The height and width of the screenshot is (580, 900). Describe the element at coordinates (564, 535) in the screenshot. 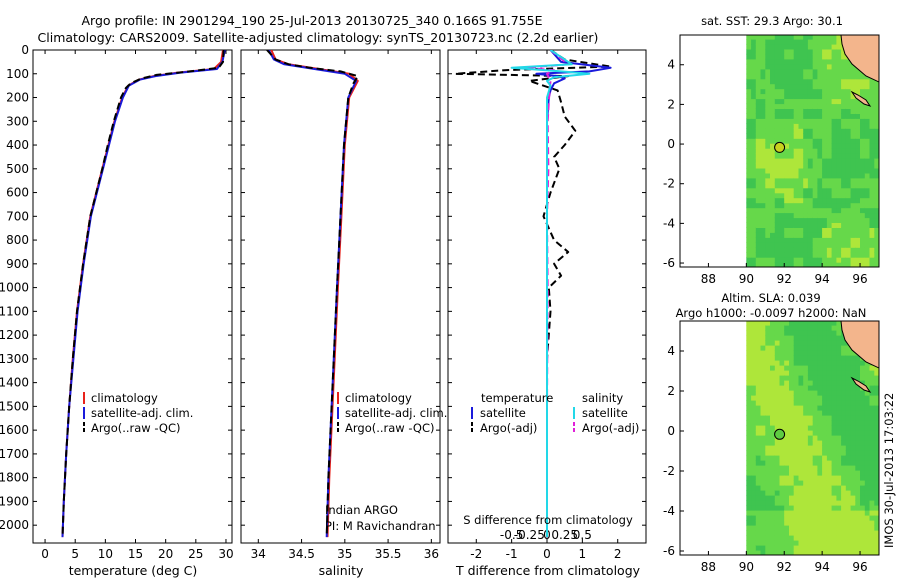

I see `s-difference-tick-label: 0.25` at that location.